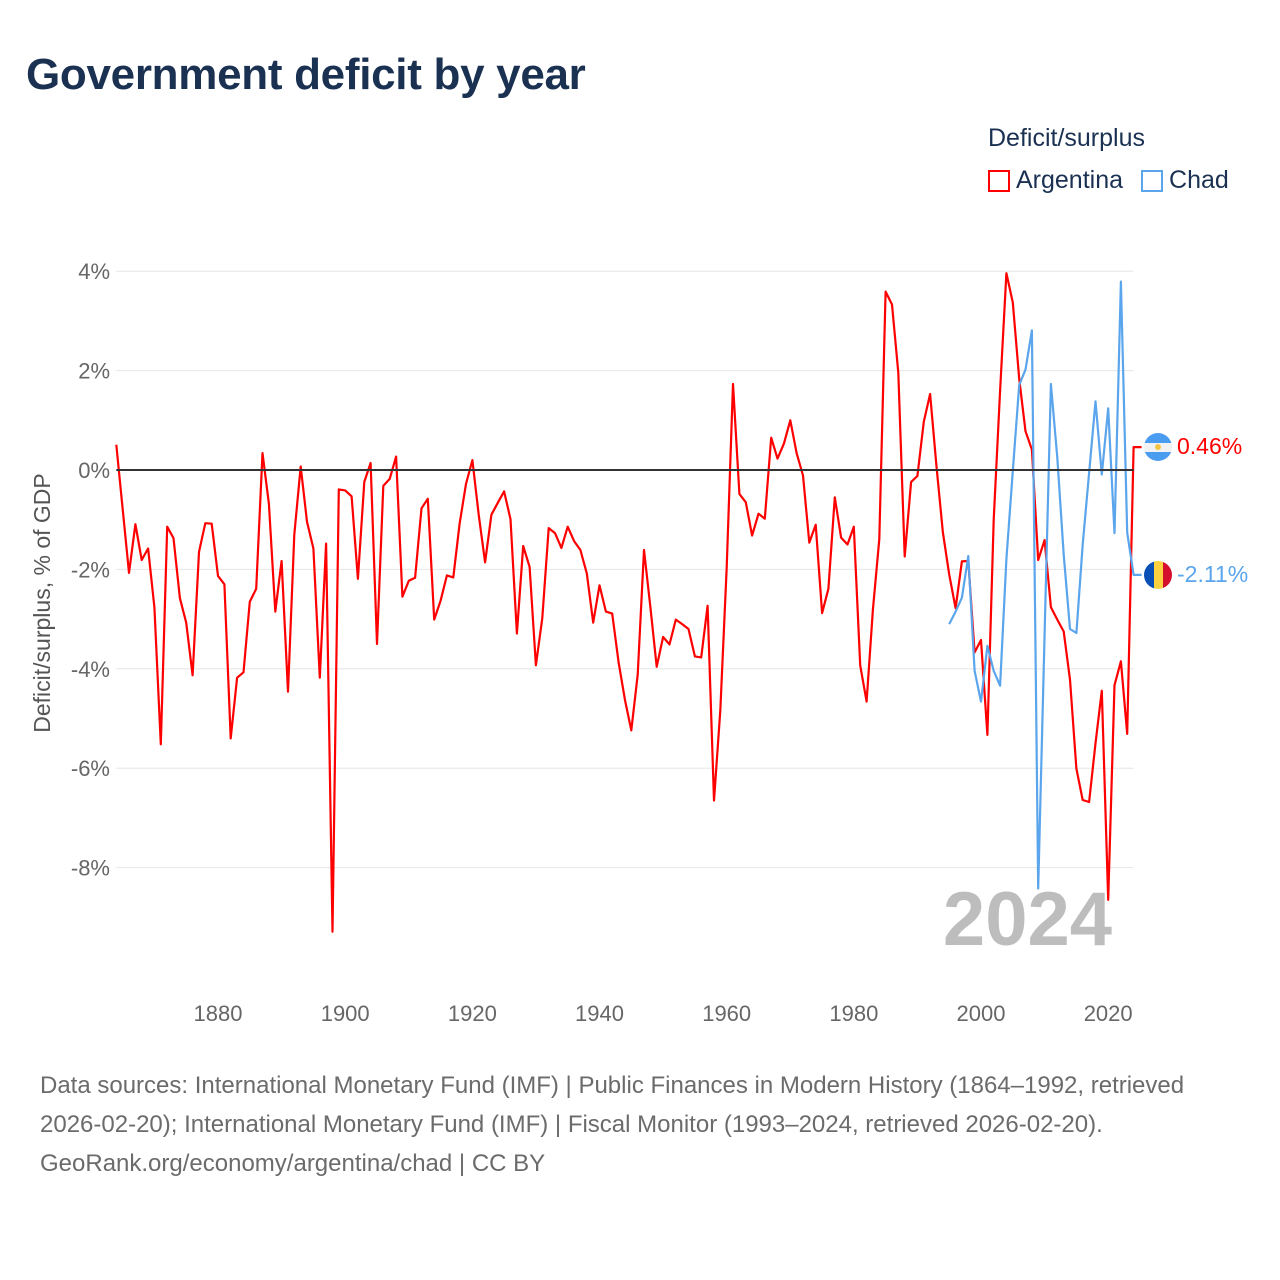  What do you see at coordinates (981, 1013) in the screenshot?
I see `x-tick-label: 2000` at bounding box center [981, 1013].